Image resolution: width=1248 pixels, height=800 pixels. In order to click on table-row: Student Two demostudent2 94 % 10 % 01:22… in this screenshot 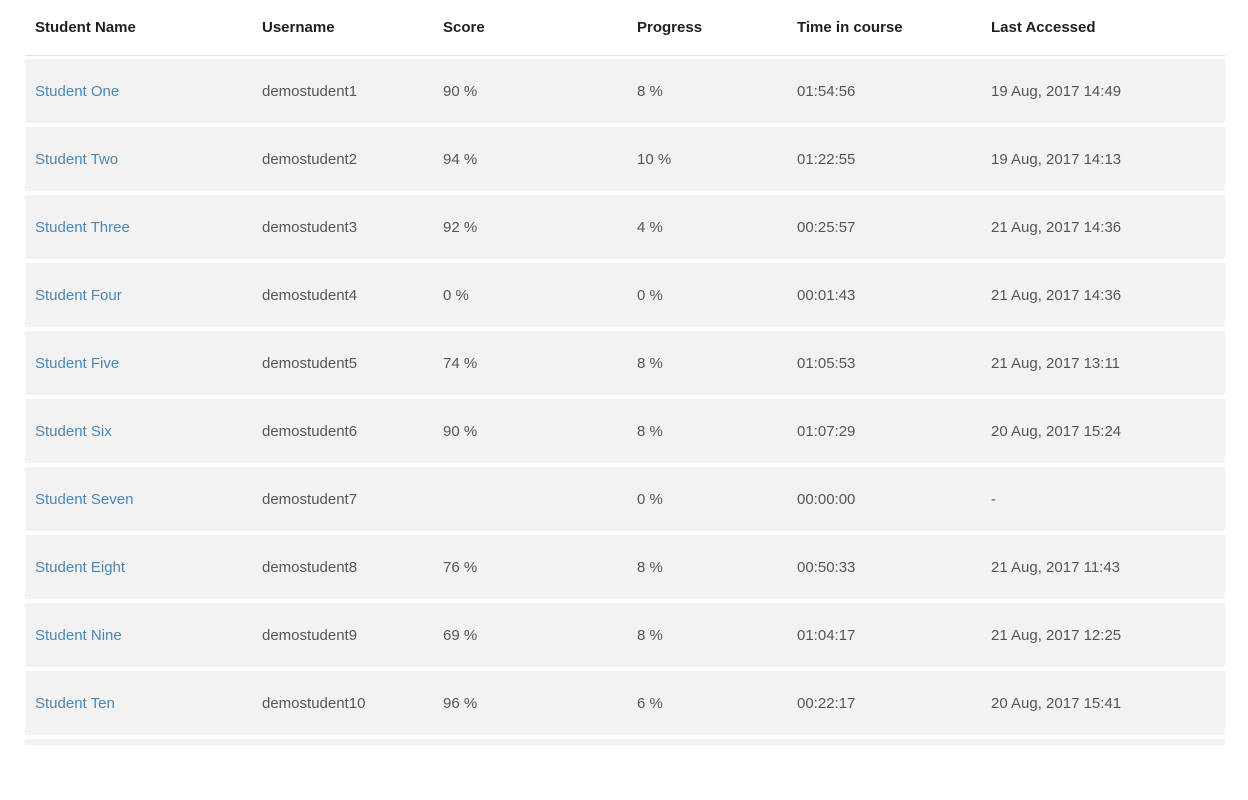, I will do `click(625, 159)`.